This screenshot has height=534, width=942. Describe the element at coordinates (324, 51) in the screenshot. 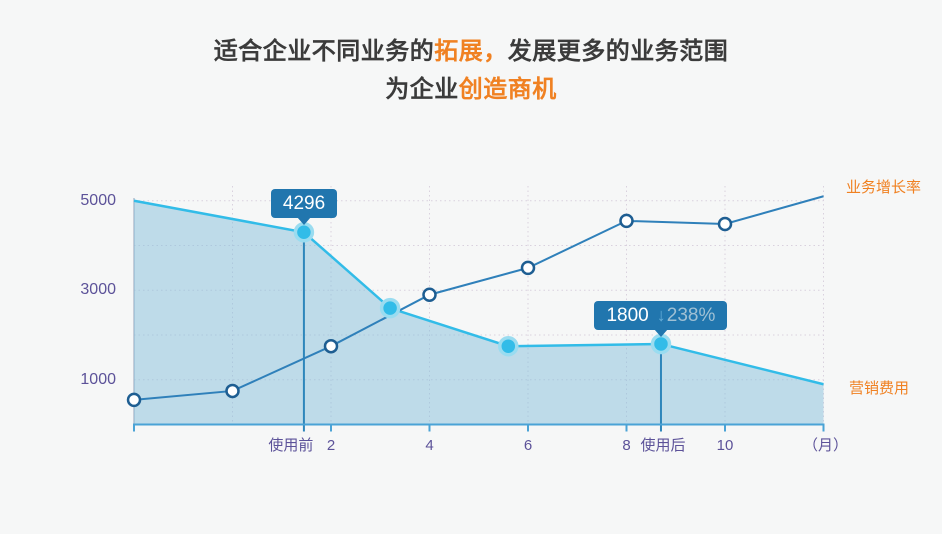

I see `title-text: 适合企业不同业务的` at that location.